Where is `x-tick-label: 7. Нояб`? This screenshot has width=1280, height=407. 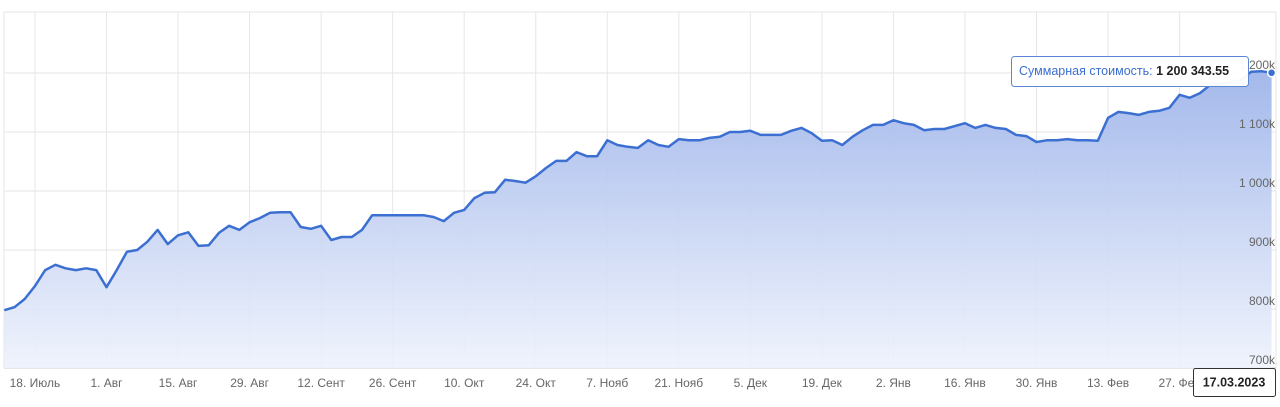
x-tick-label: 7. Нояб is located at coordinates (607, 383).